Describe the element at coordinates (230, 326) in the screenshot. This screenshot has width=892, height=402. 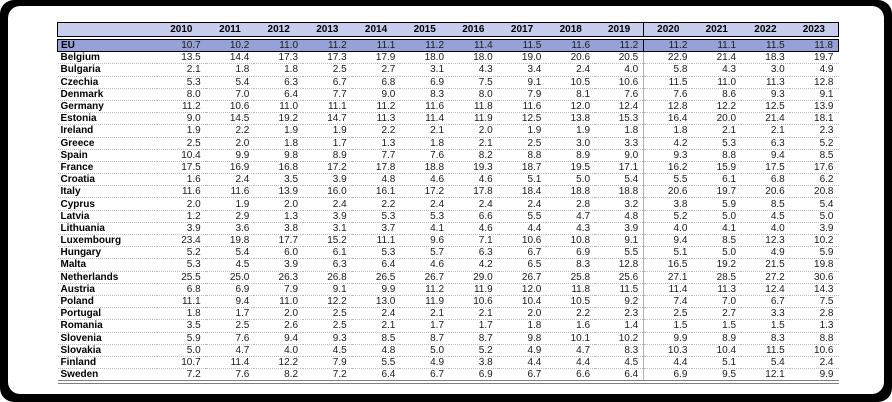
I see `value-cell-romania-2011: 2.5` at that location.